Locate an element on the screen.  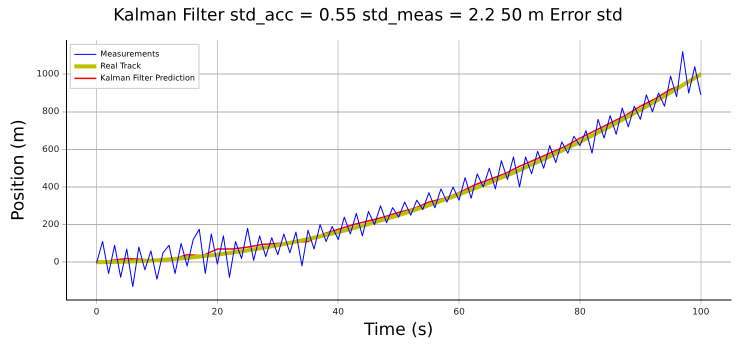
chart-title: Kalman Filter std_acc = 0.55 std_meas = 2.2 50 m Error std is located at coordinates (368, 16).